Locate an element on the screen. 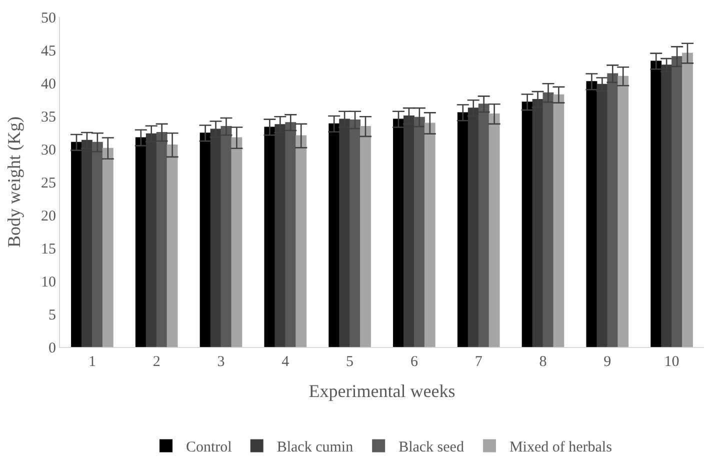 This screenshot has height=472, width=714. y-tick-label: 35 is located at coordinates (48, 117).